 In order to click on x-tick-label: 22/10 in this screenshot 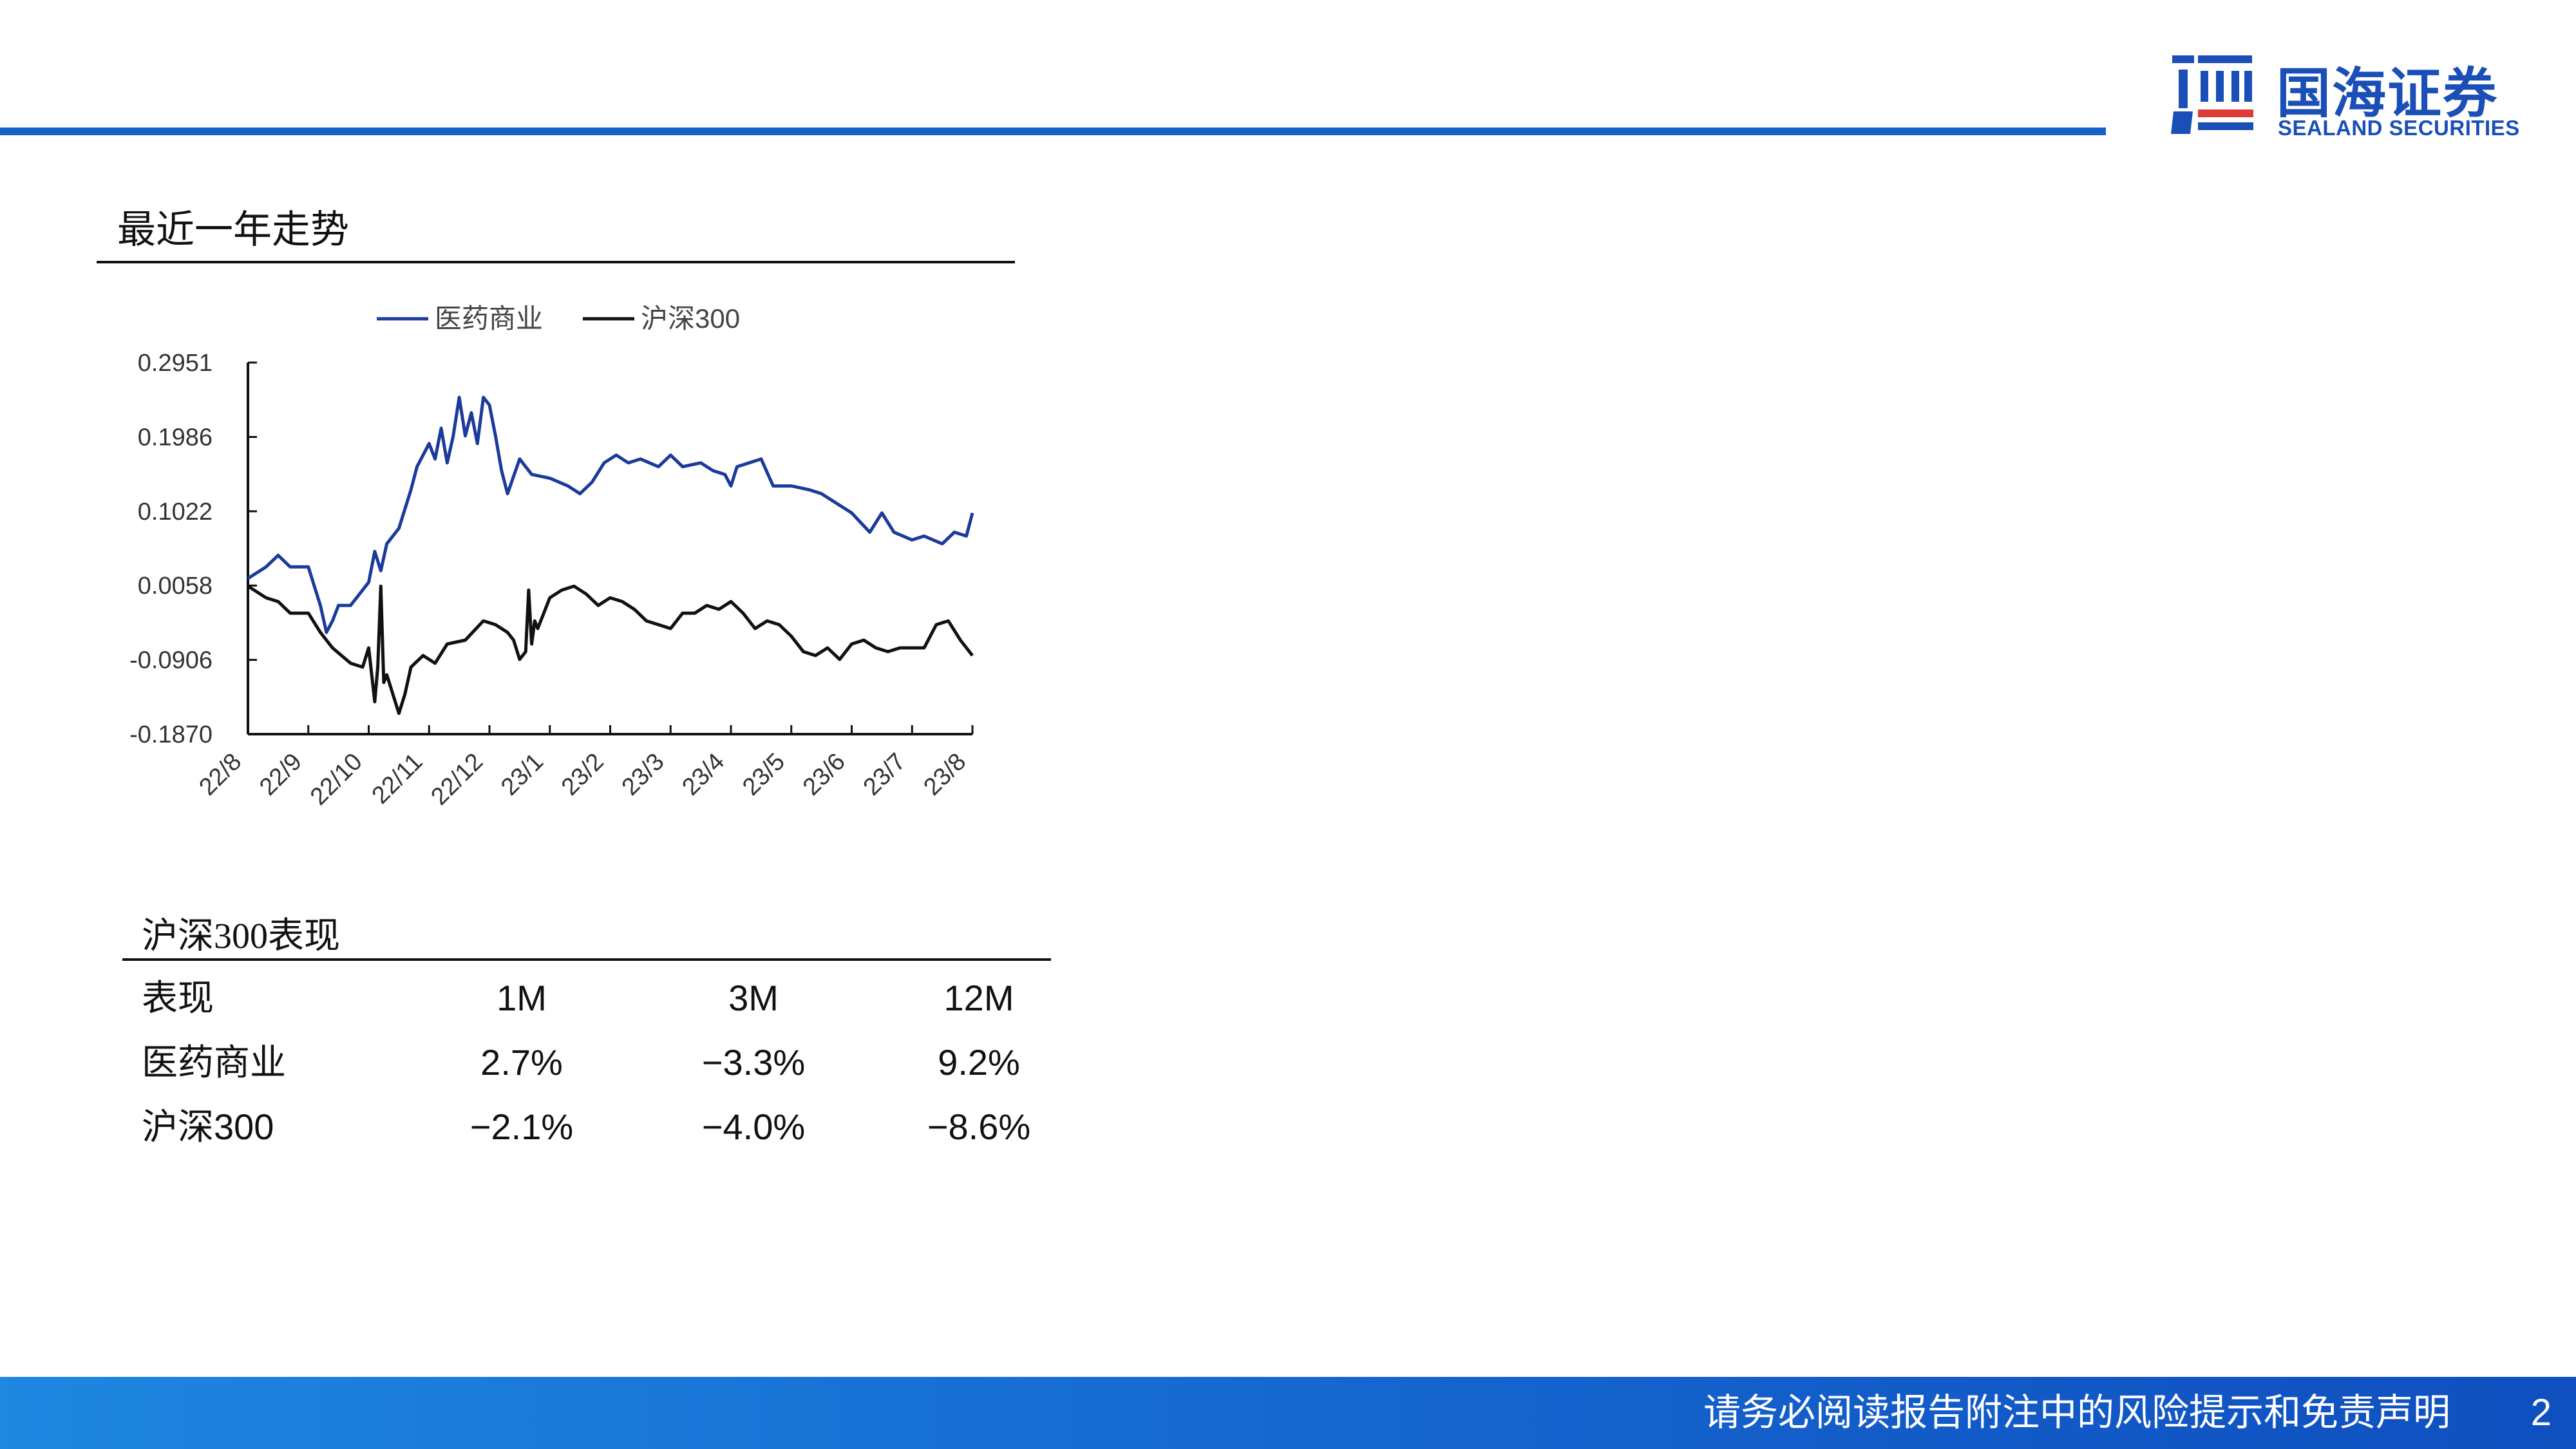, I will do `click(336, 780)`.